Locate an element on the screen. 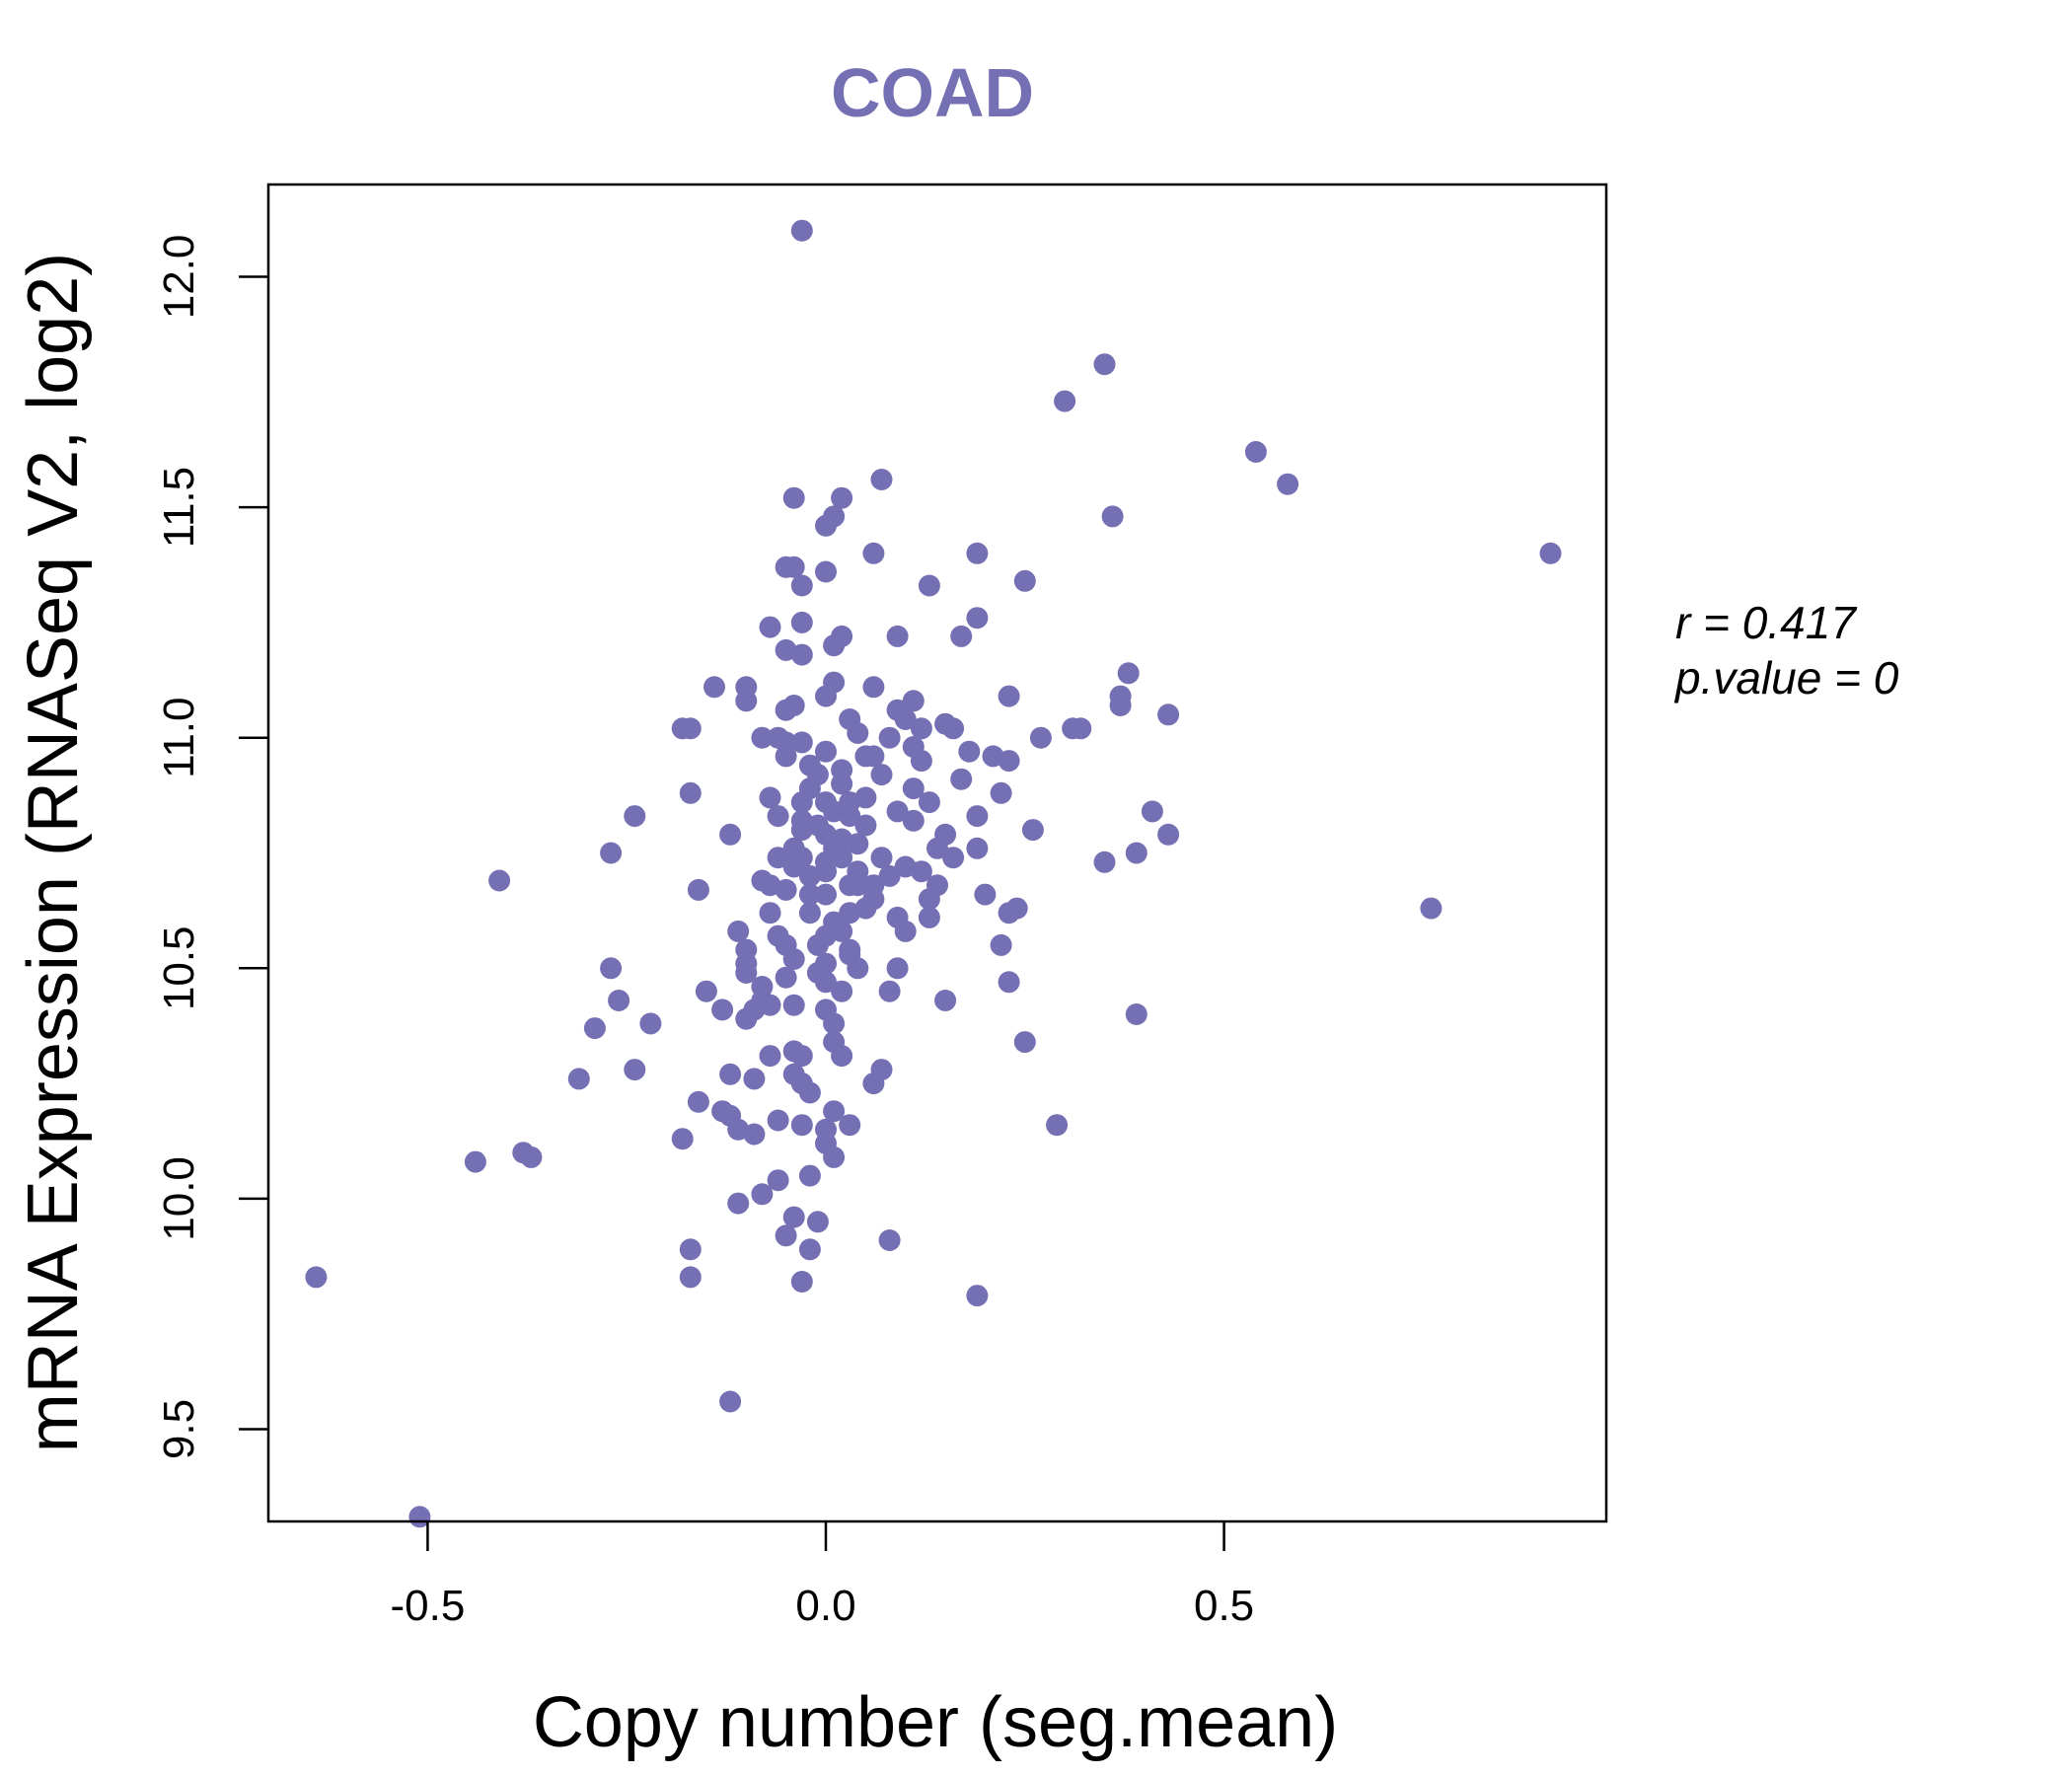 This screenshot has width=2072, height=1776. y-tick-label: 11.5 is located at coordinates (179, 508).